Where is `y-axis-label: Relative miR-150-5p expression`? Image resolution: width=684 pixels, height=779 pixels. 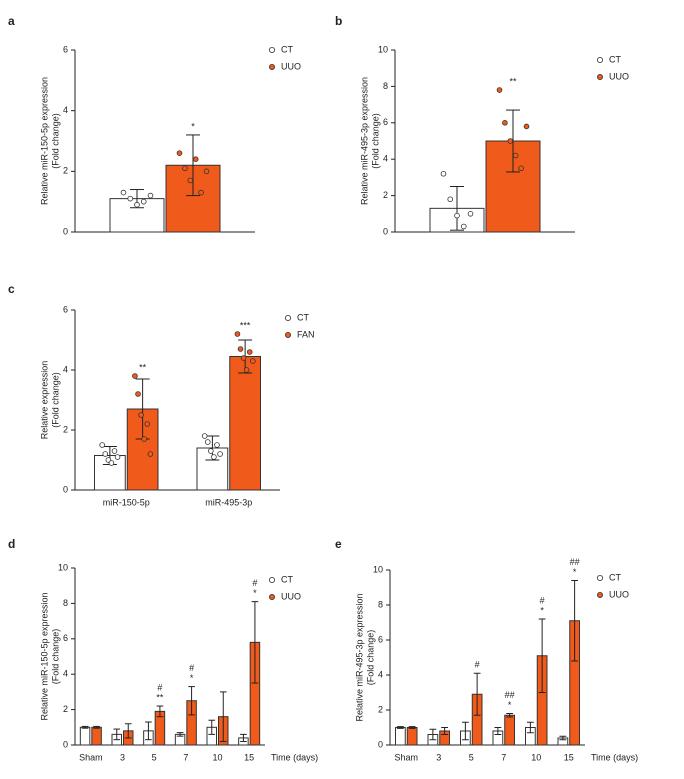 y-axis-label: Relative miR-150-5p expression is located at coordinates (44, 656).